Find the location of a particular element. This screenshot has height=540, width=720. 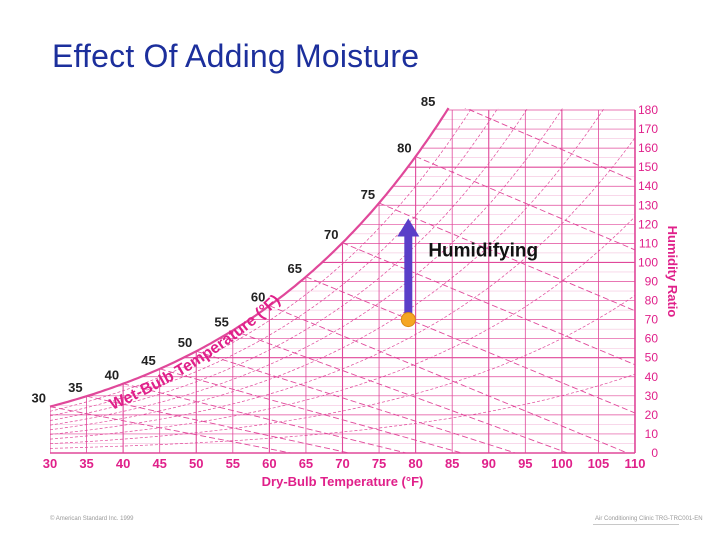

x-tick-label: 95 is located at coordinates (525, 463).